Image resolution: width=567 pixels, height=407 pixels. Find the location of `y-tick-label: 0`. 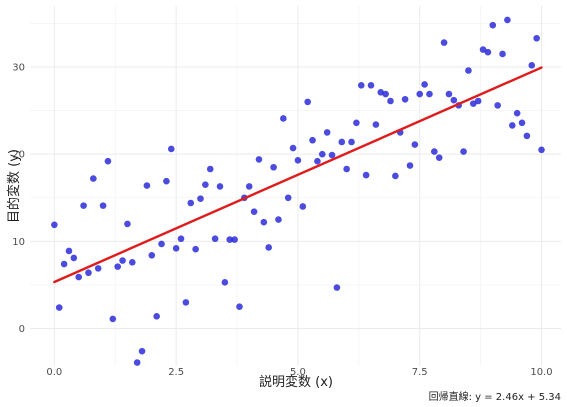

y-tick-label: 0 is located at coordinates (22, 329).